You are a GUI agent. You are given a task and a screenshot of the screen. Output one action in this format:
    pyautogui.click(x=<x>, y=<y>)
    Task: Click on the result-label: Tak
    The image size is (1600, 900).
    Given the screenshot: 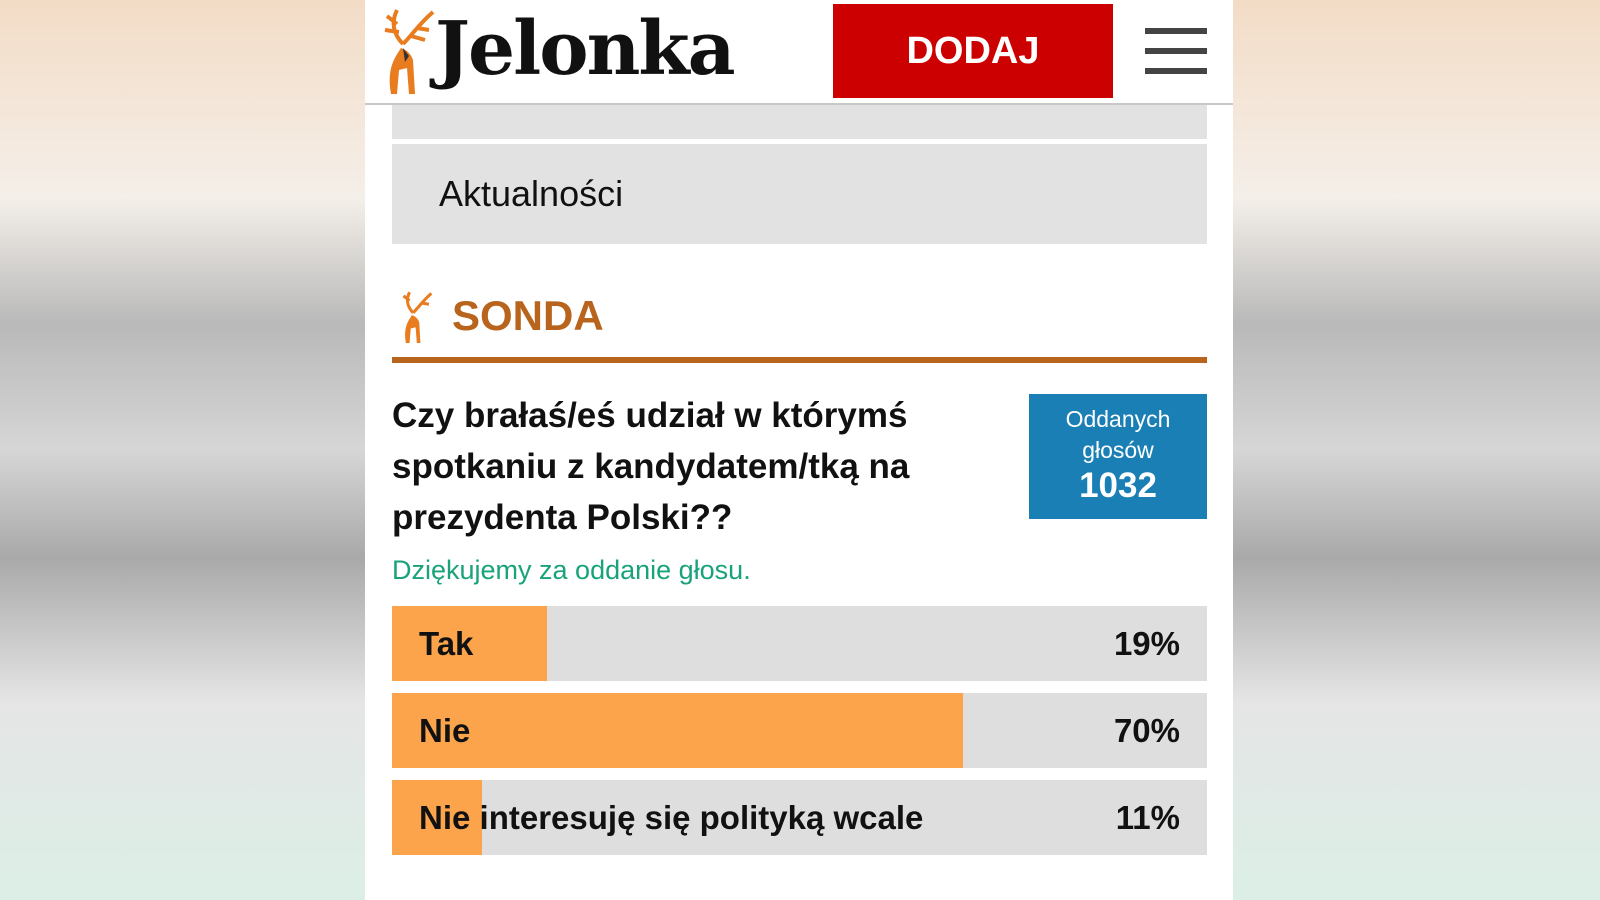 What is the action you would take?
    pyautogui.click(x=446, y=643)
    